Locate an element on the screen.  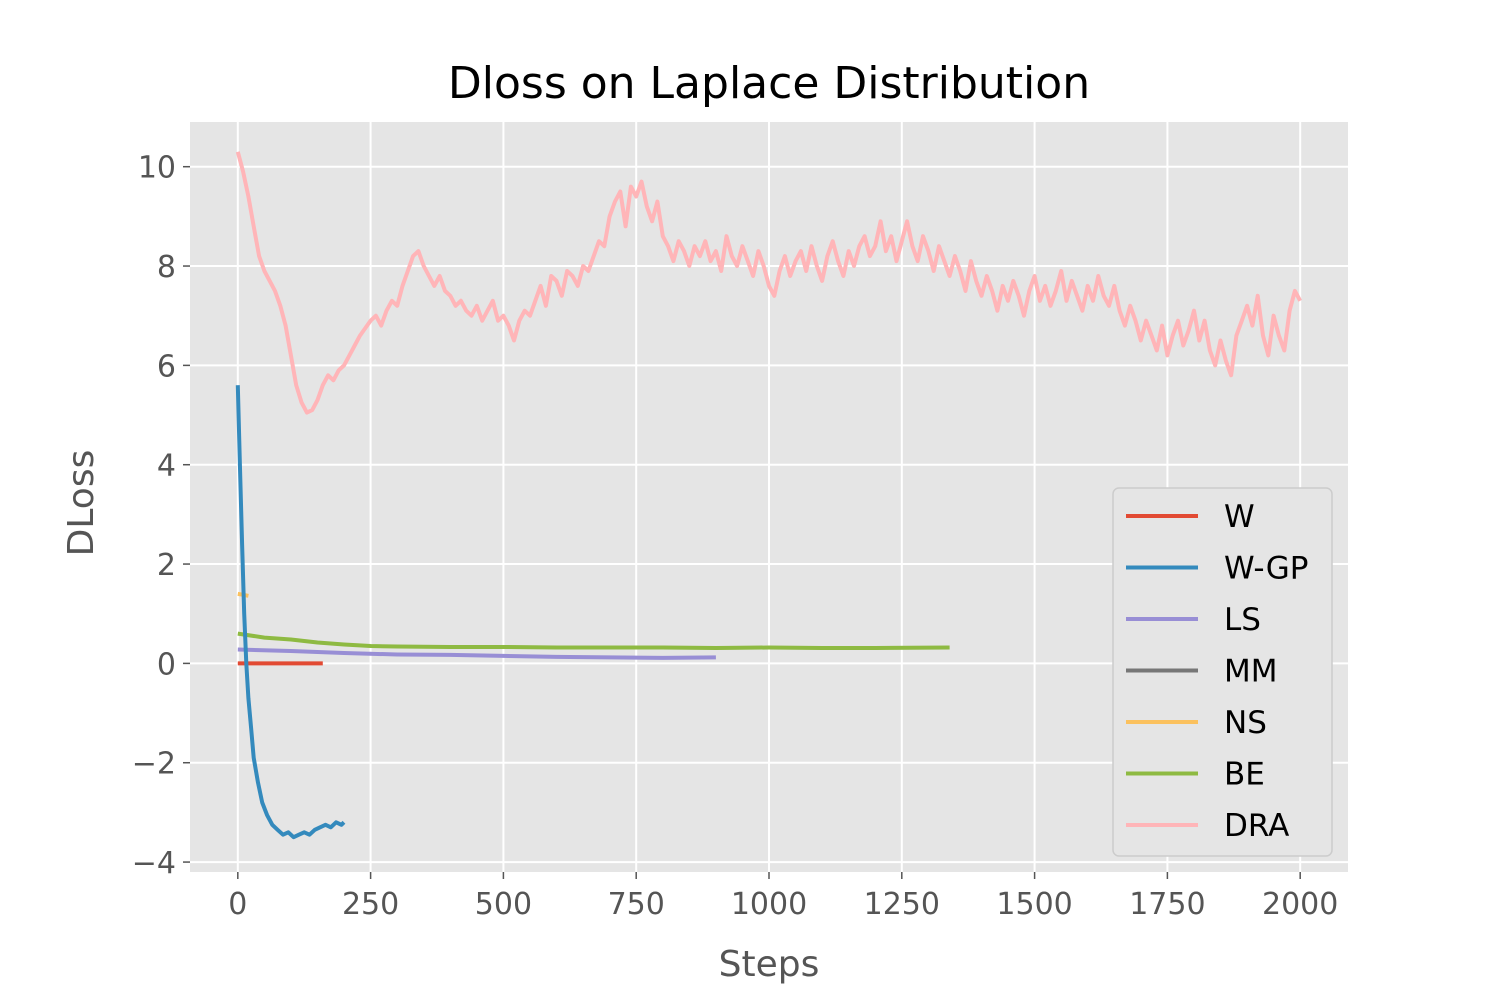
legend-label-w: W is located at coordinates (1239, 517).